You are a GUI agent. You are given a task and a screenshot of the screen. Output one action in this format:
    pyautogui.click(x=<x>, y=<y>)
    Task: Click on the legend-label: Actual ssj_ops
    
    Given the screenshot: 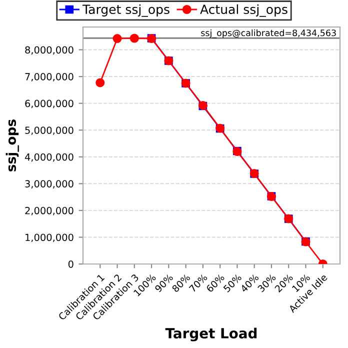 What is the action you would take?
    pyautogui.click(x=244, y=10)
    